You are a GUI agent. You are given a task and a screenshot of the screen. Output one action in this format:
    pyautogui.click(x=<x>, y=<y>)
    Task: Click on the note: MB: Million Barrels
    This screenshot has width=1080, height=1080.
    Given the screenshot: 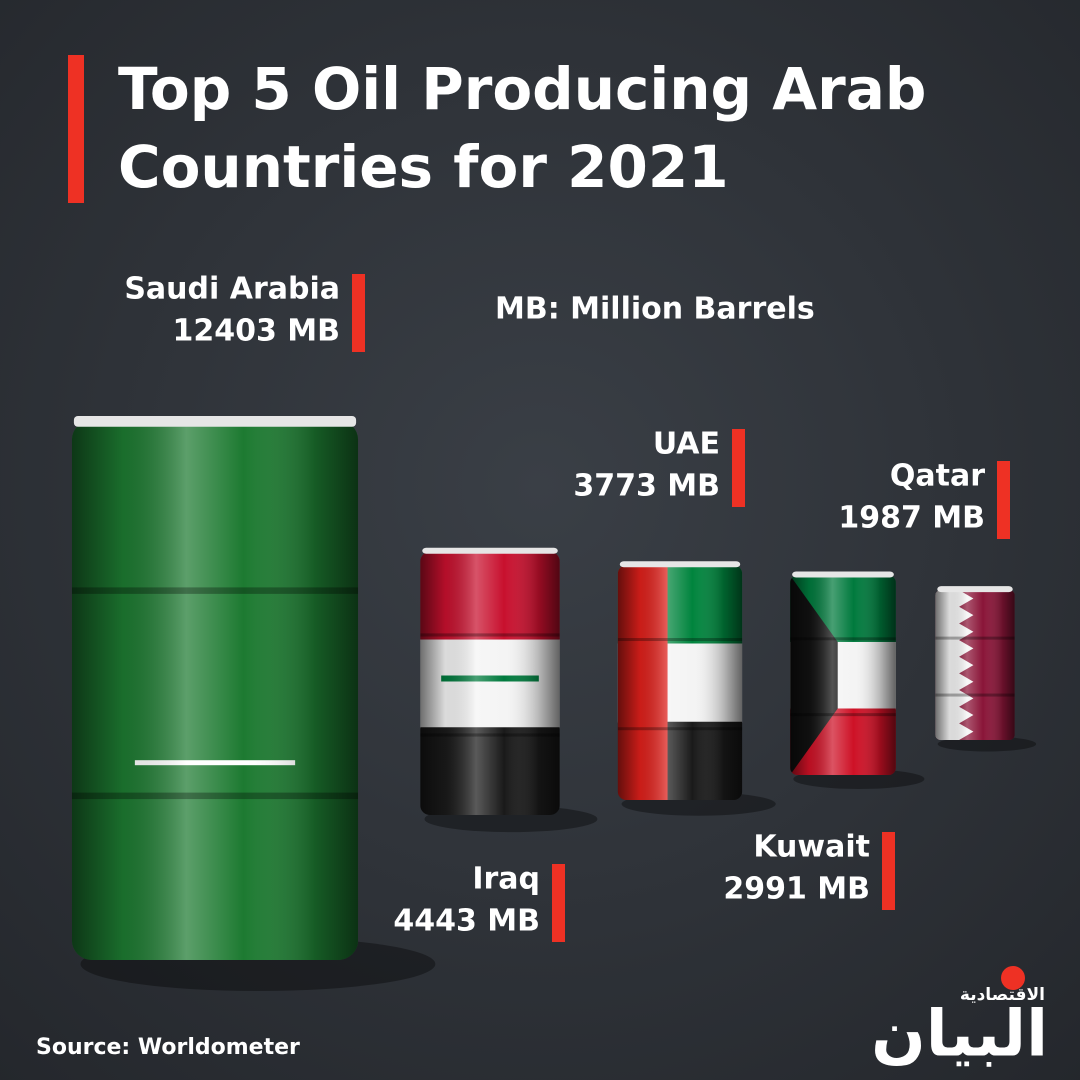 What is the action you would take?
    pyautogui.click(x=655, y=309)
    